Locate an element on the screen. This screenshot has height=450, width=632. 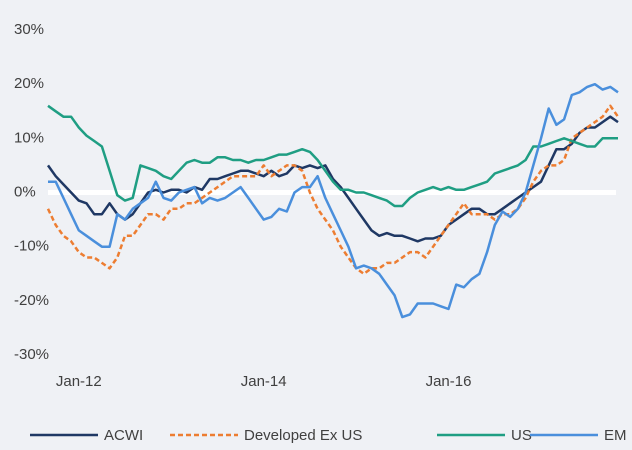
legend-label: EM is located at coordinates (615, 435).